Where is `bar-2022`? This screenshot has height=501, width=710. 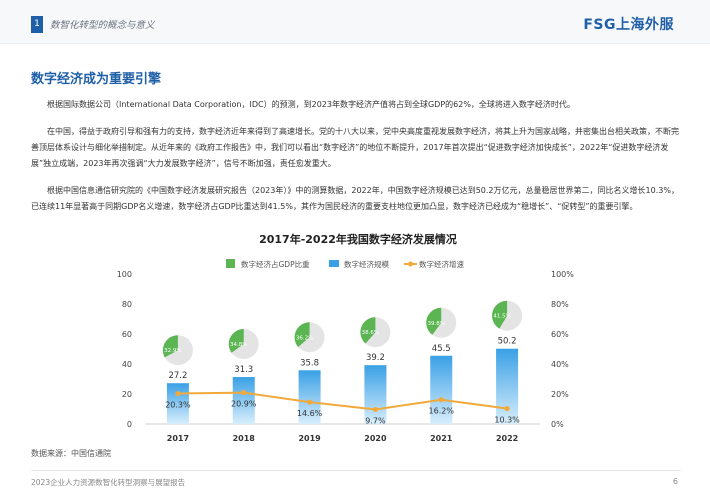
bar-2022 is located at coordinates (507, 386).